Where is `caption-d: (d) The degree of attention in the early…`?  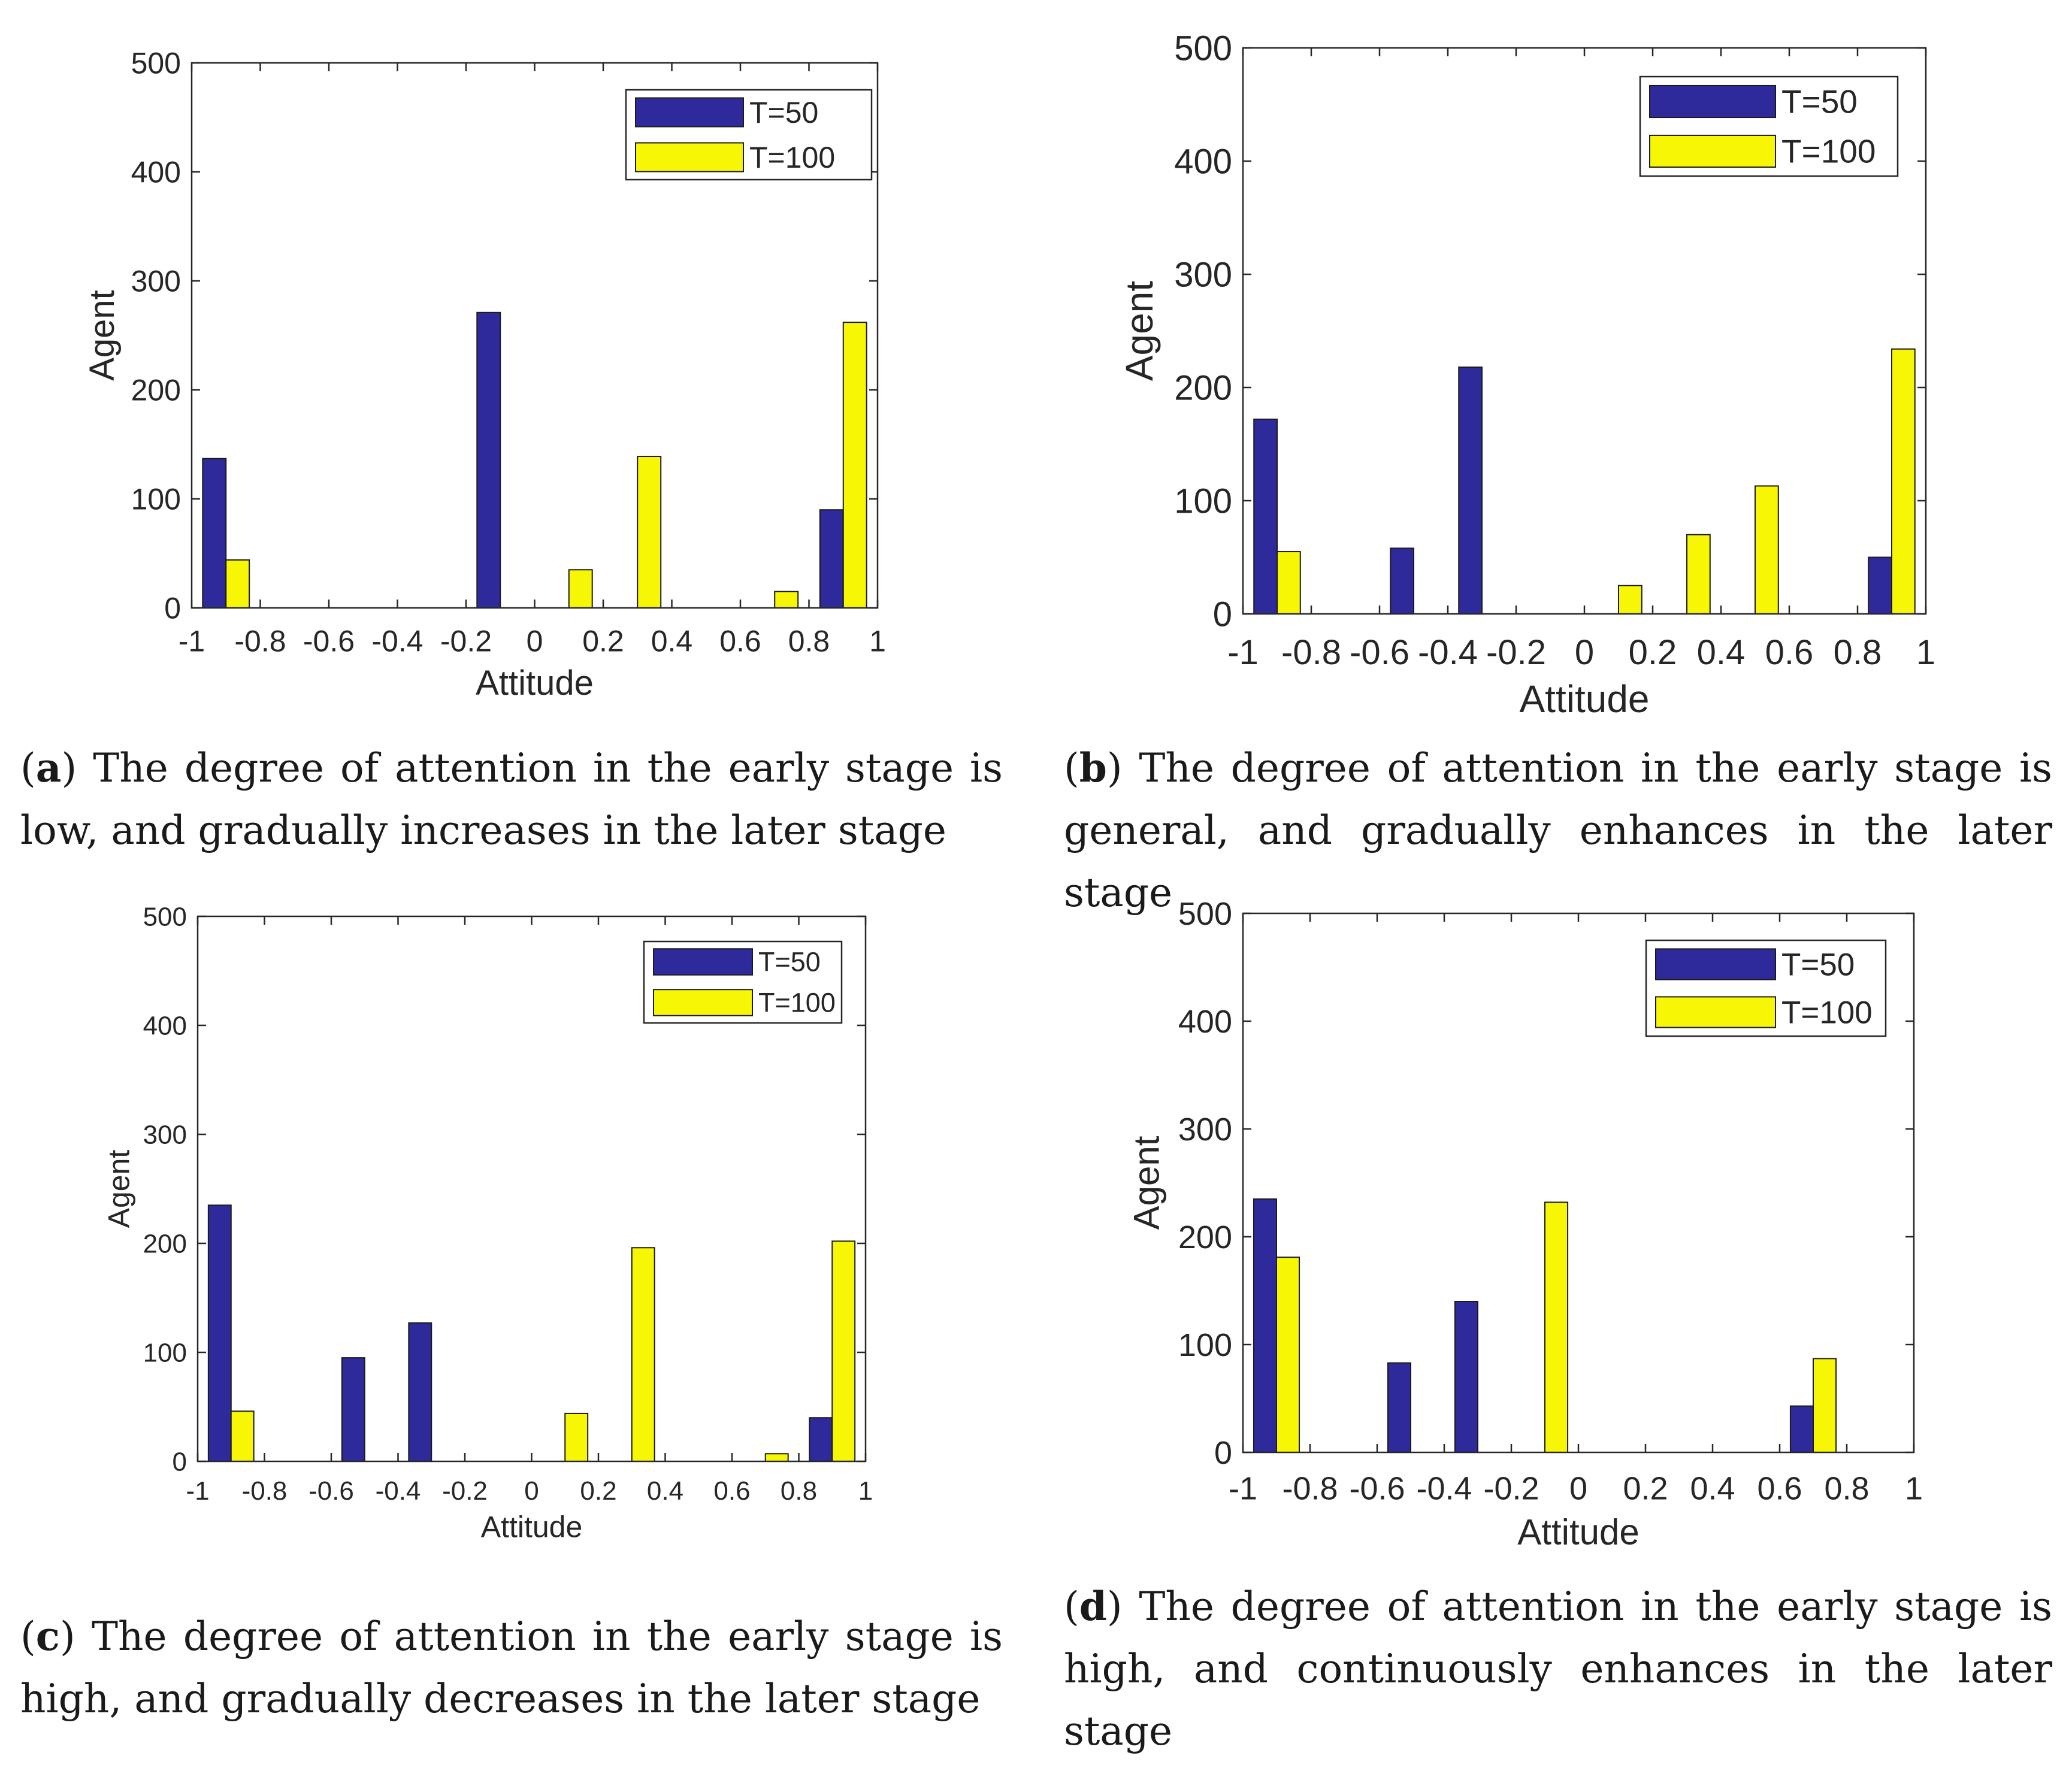
caption-d: (d) The degree of attention in the early… is located at coordinates (1558, 1668).